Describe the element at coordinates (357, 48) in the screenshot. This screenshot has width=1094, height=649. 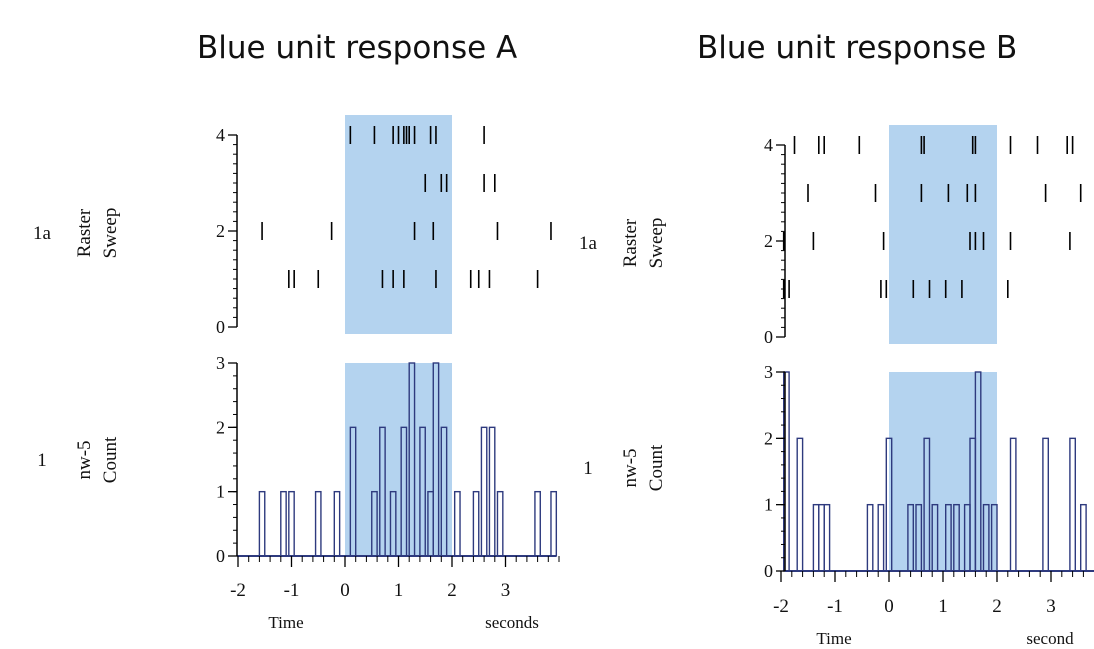
I see `chart-title-a: Blue unit response A` at that location.